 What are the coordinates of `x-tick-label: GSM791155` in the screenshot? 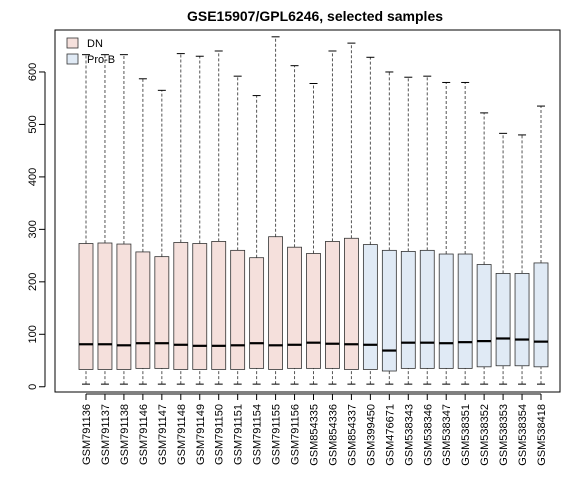 It's located at (277, 434).